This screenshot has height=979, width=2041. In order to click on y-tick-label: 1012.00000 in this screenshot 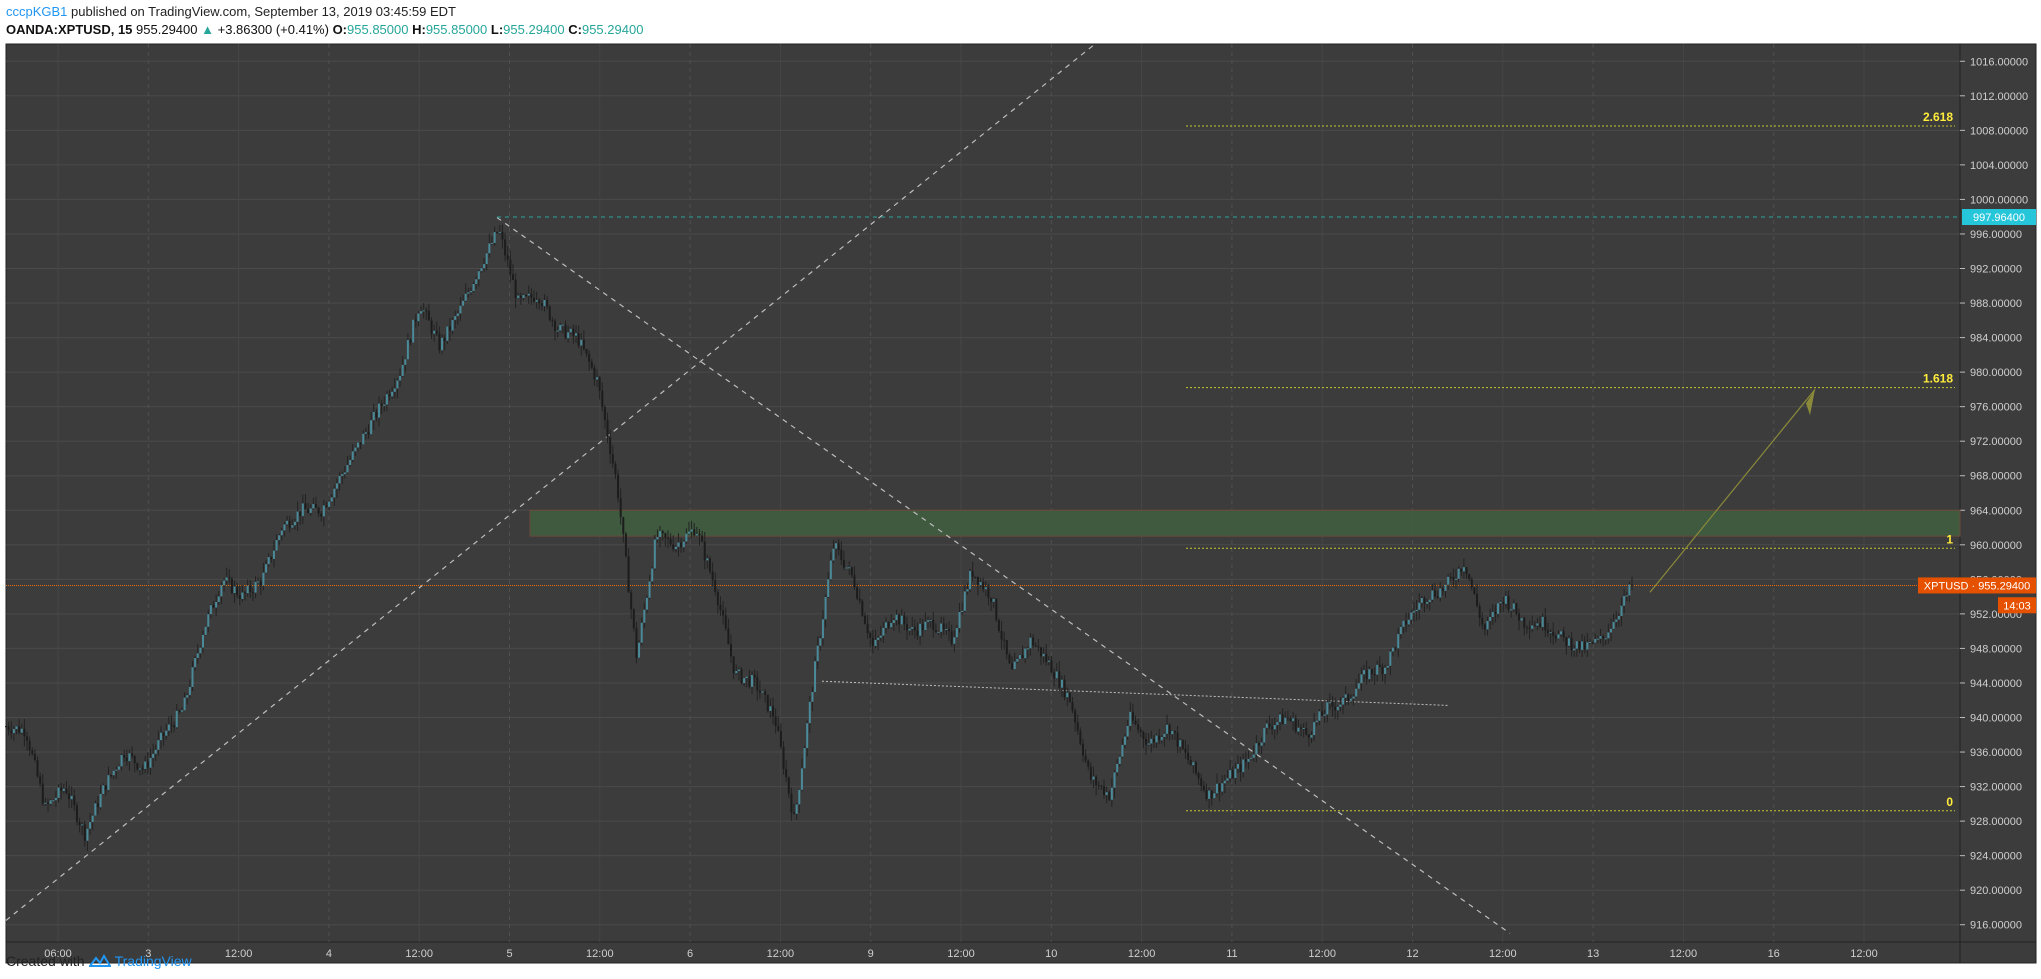, I will do `click(1999, 97)`.